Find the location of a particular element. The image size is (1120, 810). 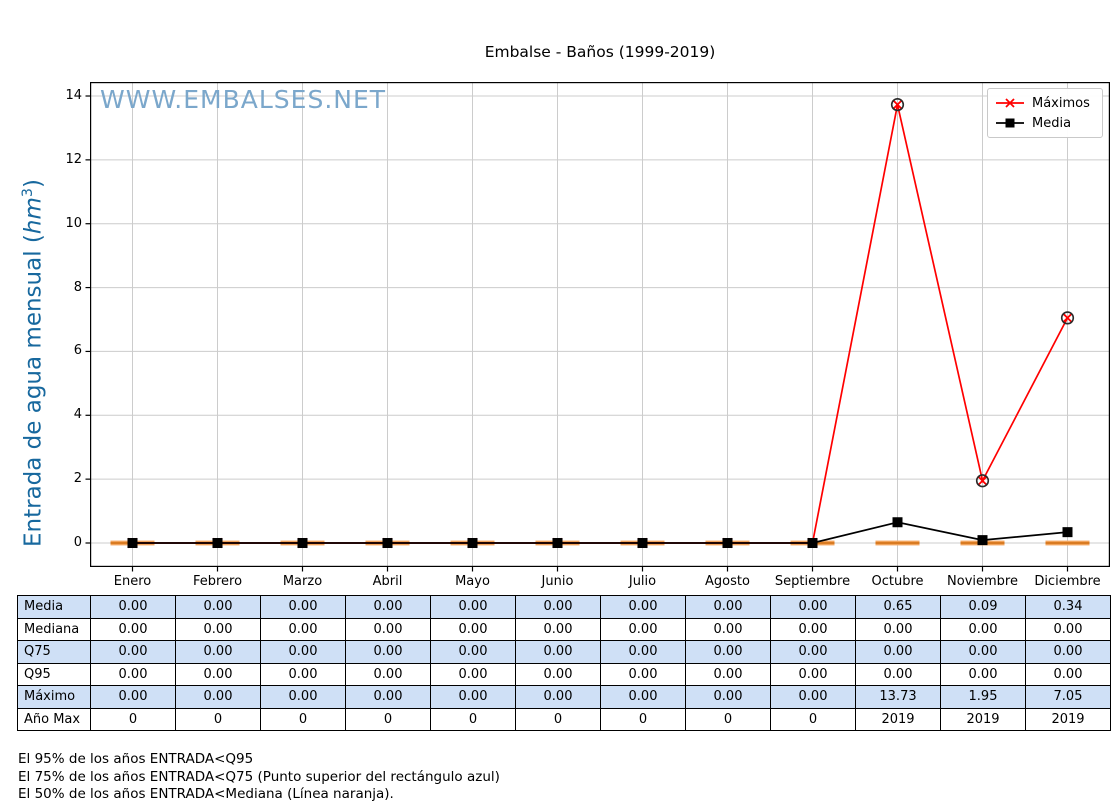

table-row: Año Max 0 0 0 0 0 0 0 0 0 2019 2019 2019 is located at coordinates (564, 719).